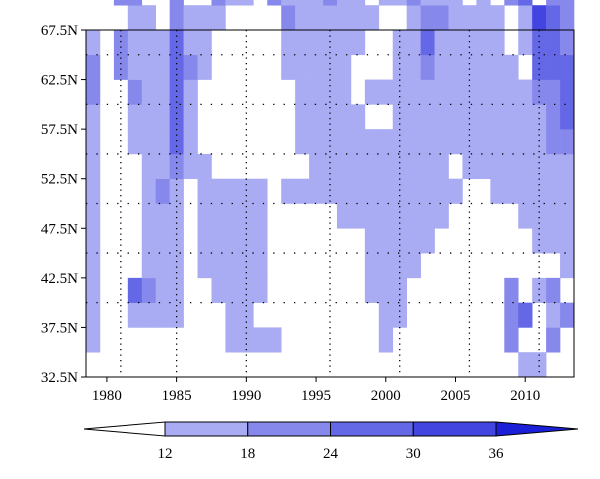 This screenshot has height=479, width=600. I want to click on x-tick-label: 1985, so click(177, 396).